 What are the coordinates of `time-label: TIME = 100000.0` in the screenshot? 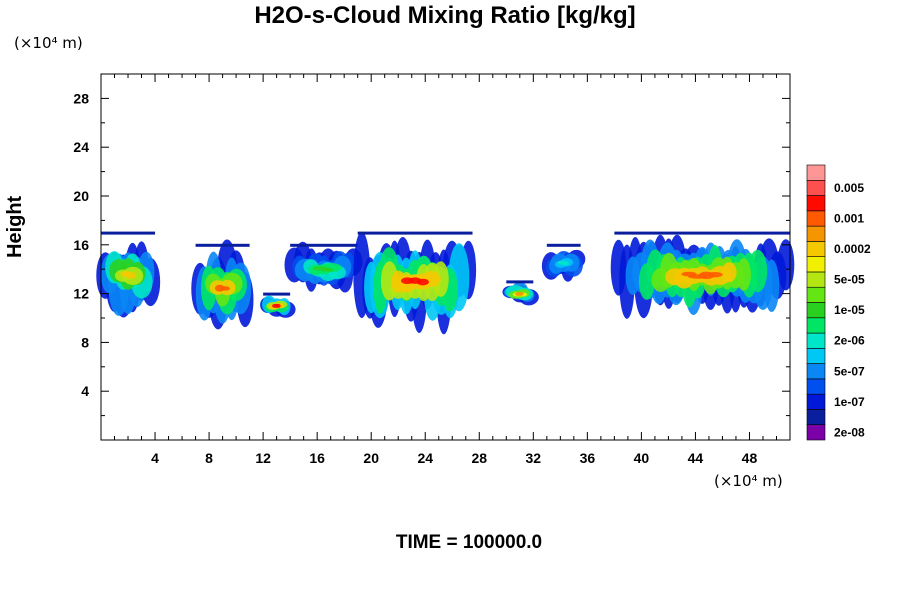 It's located at (469, 542).